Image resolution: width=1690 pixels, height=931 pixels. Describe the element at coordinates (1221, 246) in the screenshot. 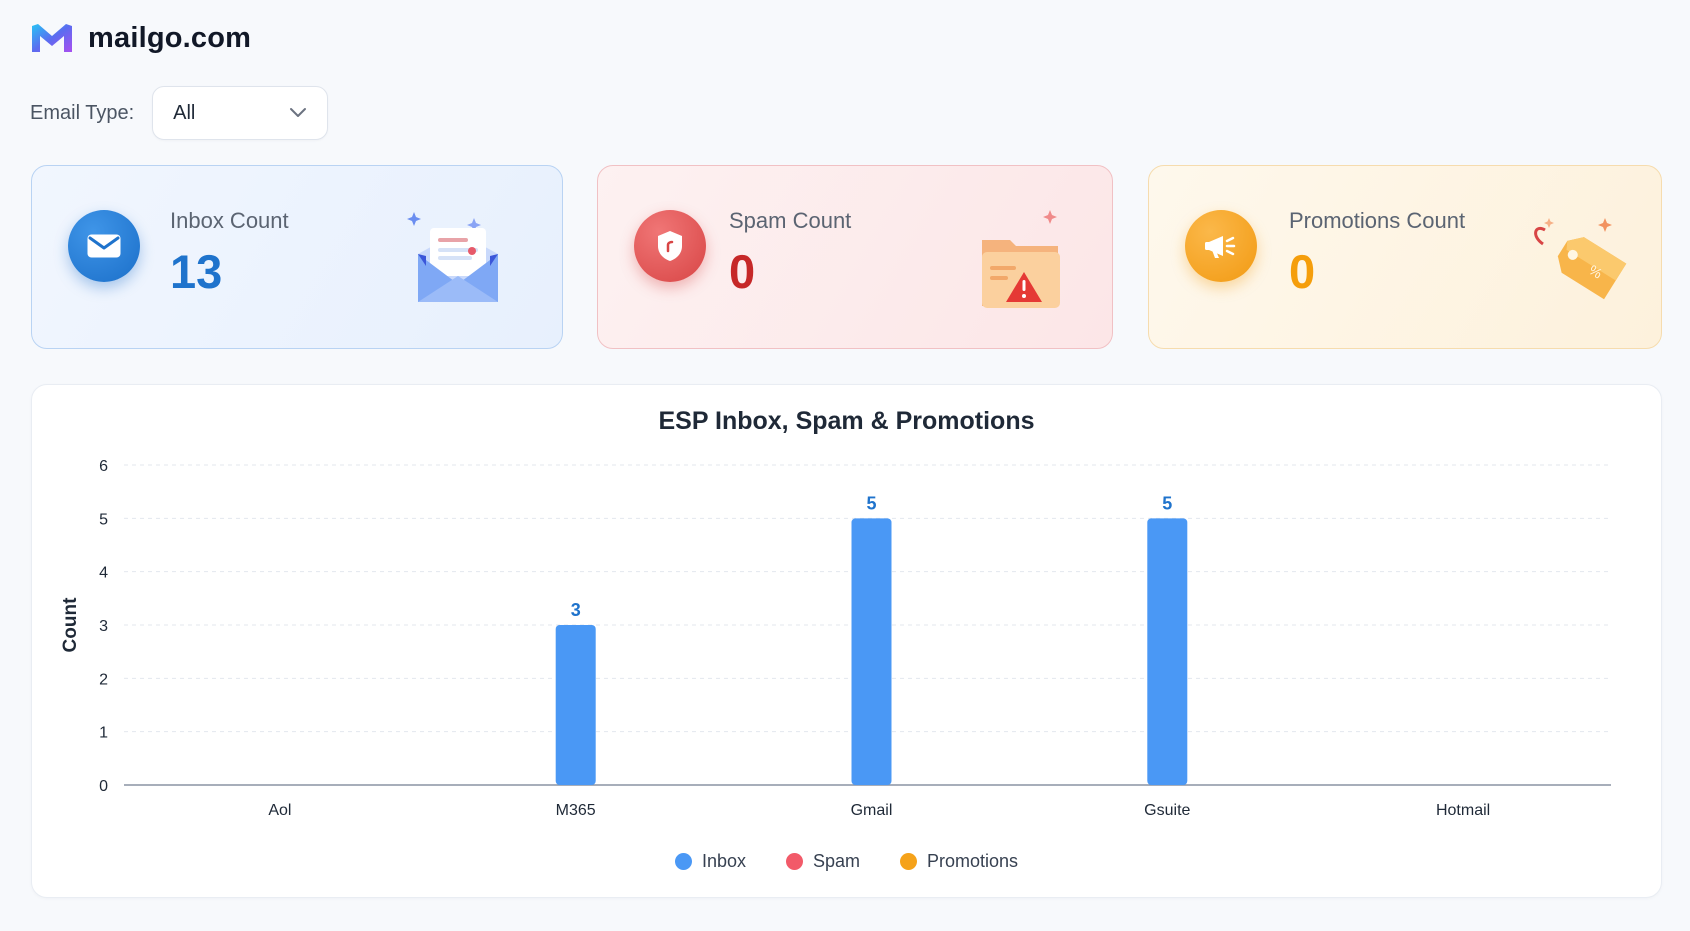

I see `megaphone-icon` at that location.